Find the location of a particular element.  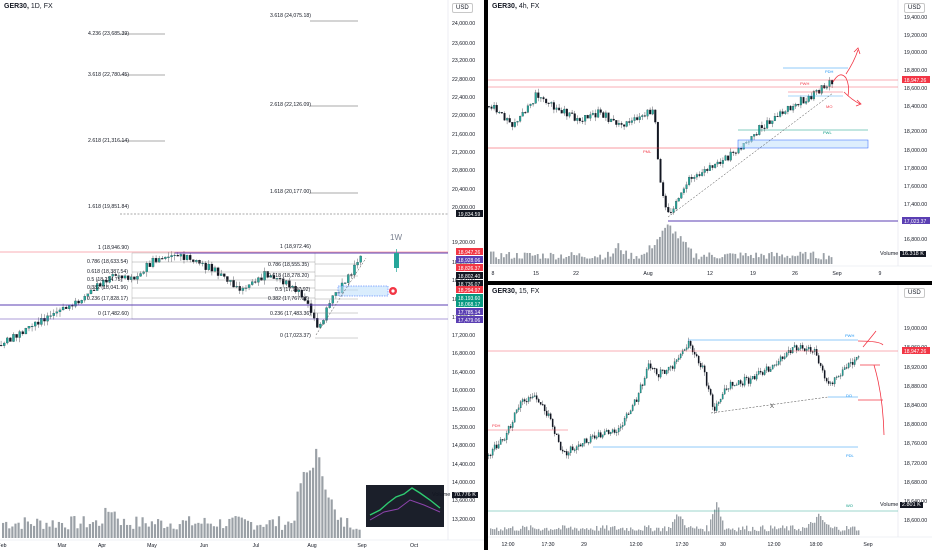

pml-label: PML is located at coordinates (647, 151).